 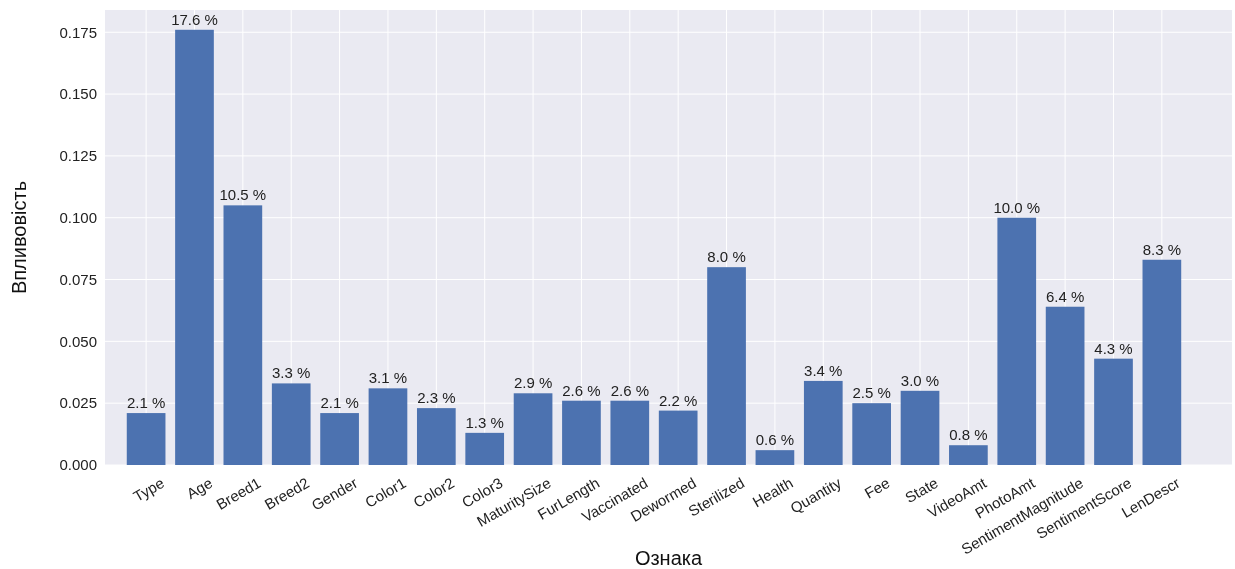 What do you see at coordinates (871, 393) in the screenshot?
I see `data-label: 2.5 %` at bounding box center [871, 393].